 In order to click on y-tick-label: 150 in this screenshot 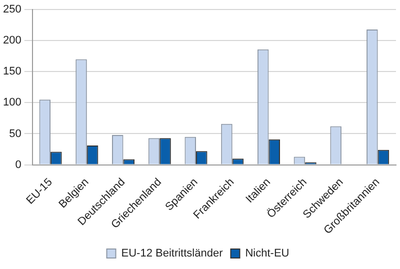, I will do `click(12, 72)`.